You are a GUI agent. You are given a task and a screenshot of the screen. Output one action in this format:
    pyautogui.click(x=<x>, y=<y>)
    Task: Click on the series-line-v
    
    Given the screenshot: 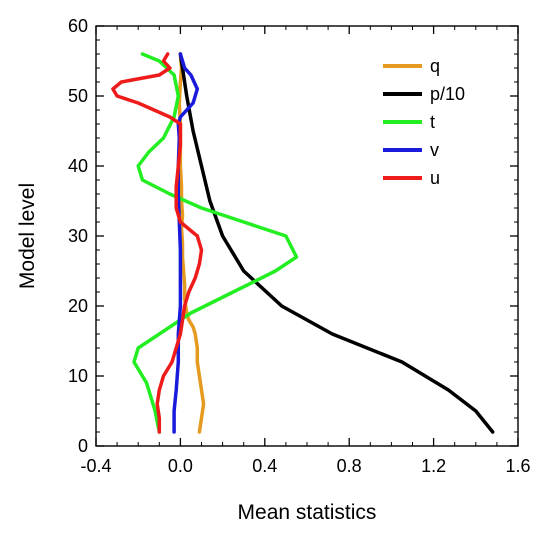 What is the action you would take?
    pyautogui.click(x=186, y=243)
    